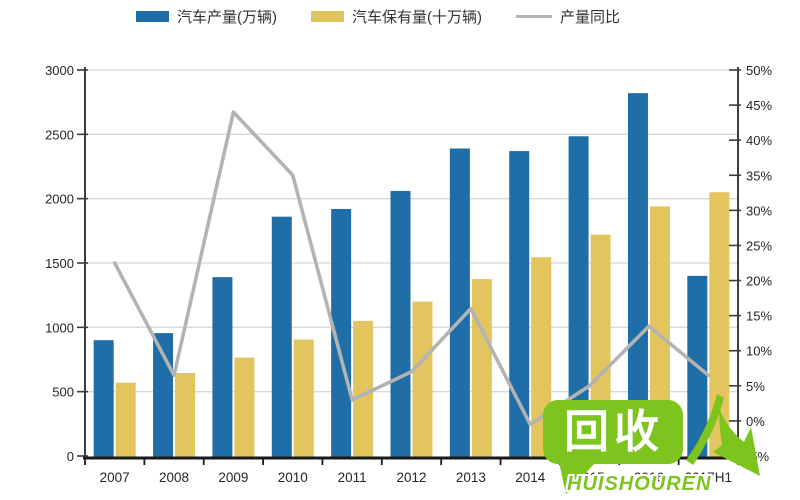  What do you see at coordinates (417, 17) in the screenshot?
I see `legend-label-ownership: 汽车保有量(十万辆)` at bounding box center [417, 17].